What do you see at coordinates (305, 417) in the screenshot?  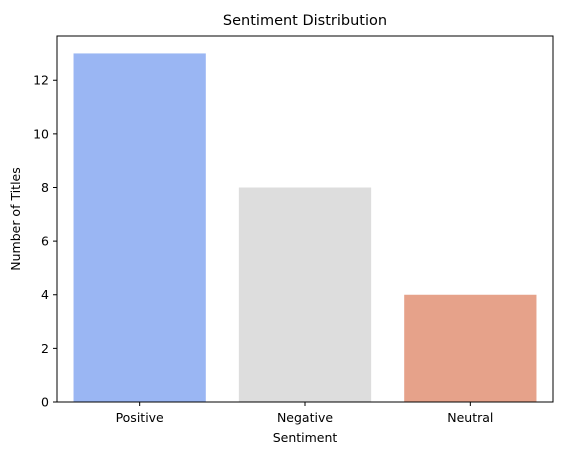 I see `x-tick-label: Negative` at bounding box center [305, 417].